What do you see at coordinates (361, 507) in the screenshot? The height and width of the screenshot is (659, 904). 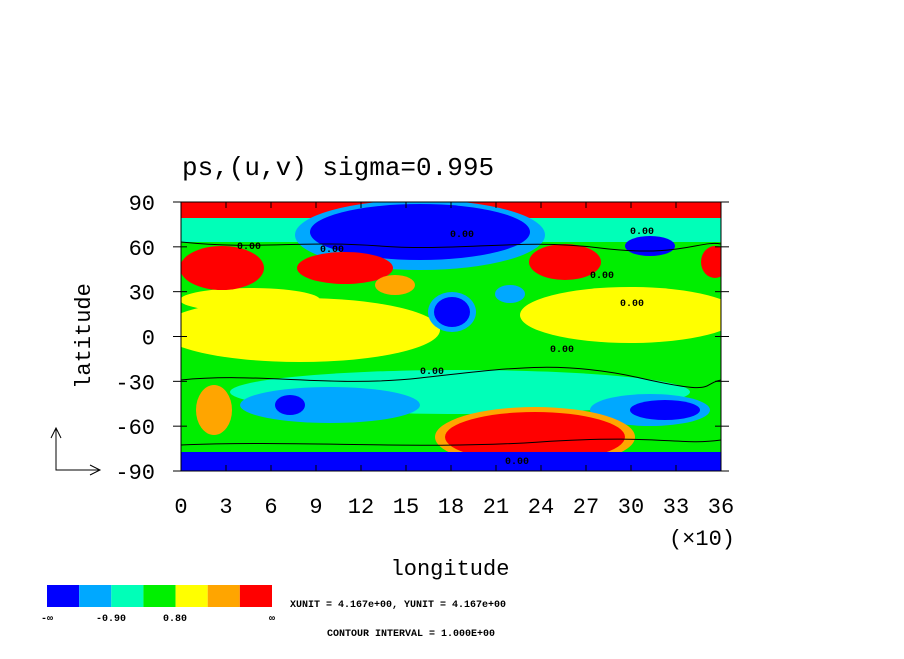 I see `x-tick-label: 12` at bounding box center [361, 507].